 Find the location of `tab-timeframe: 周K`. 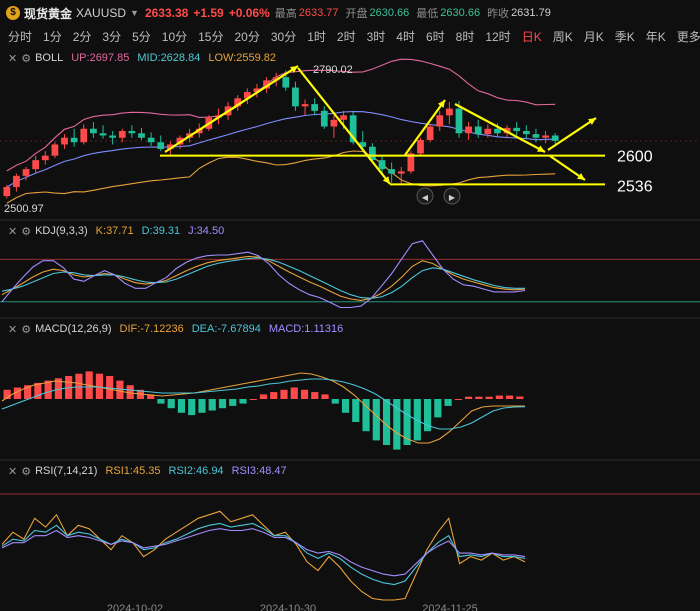

tab-timeframe: 周K is located at coordinates (562, 36).